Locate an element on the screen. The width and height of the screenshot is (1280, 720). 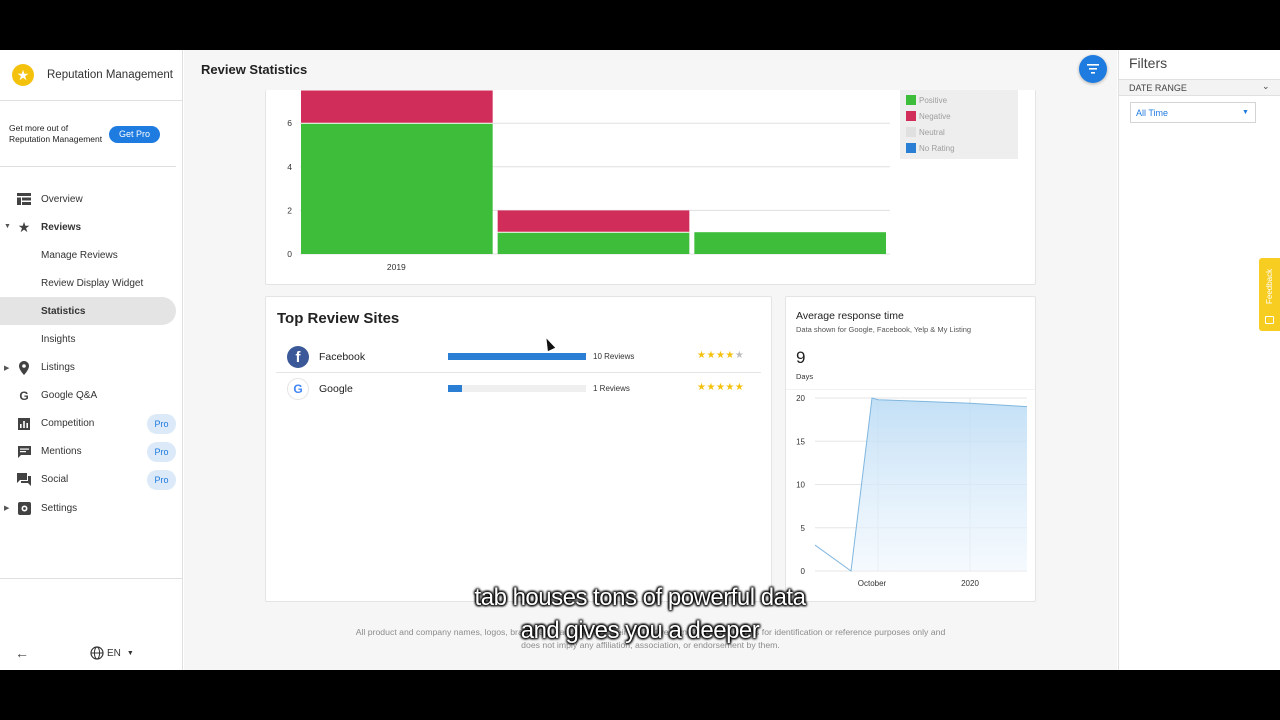
bar-positive is located at coordinates (593, 243).